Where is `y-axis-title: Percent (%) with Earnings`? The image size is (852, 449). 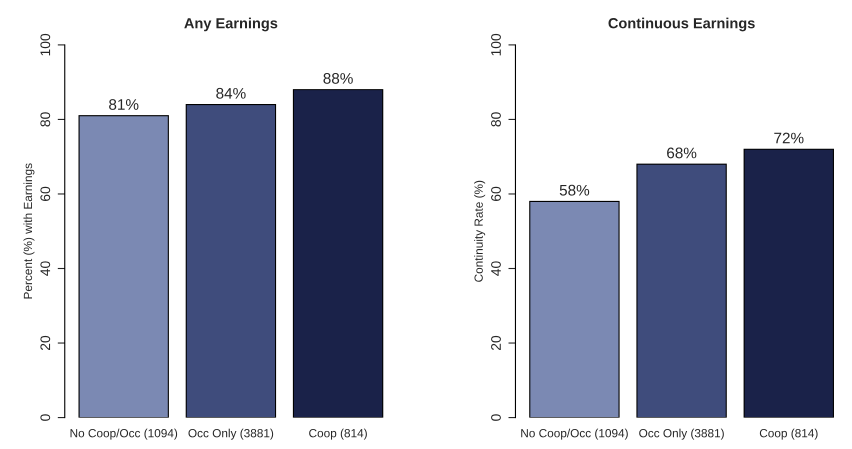
y-axis-title: Percent (%) with Earnings is located at coordinates (28, 230).